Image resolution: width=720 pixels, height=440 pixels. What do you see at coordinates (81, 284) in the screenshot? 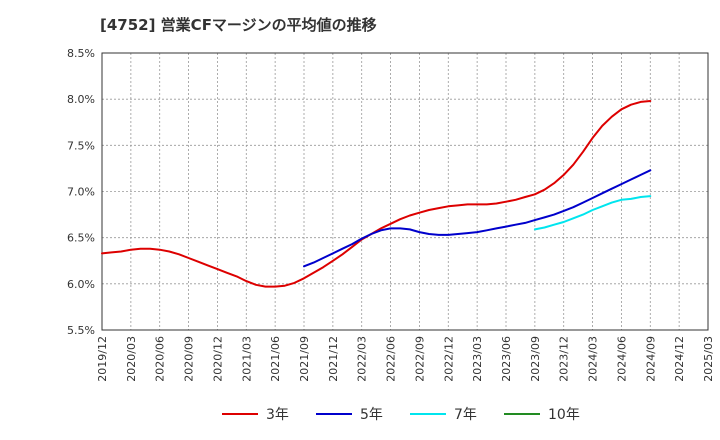
I see `y-tick-label: 6.0%` at bounding box center [81, 284].